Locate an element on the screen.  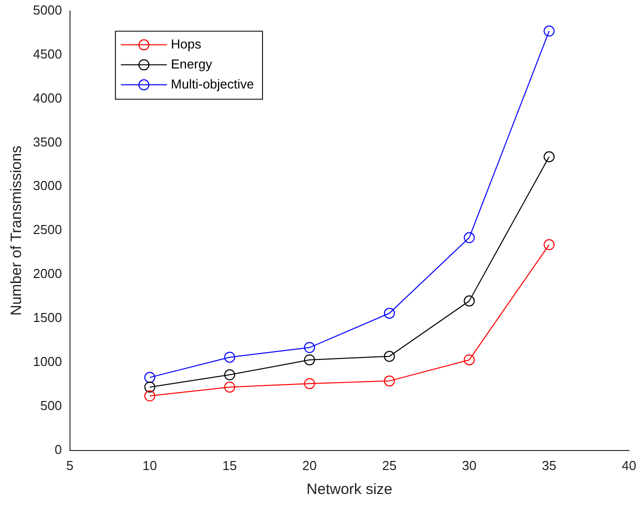
x-axis-title: Network size is located at coordinates (349, 489).